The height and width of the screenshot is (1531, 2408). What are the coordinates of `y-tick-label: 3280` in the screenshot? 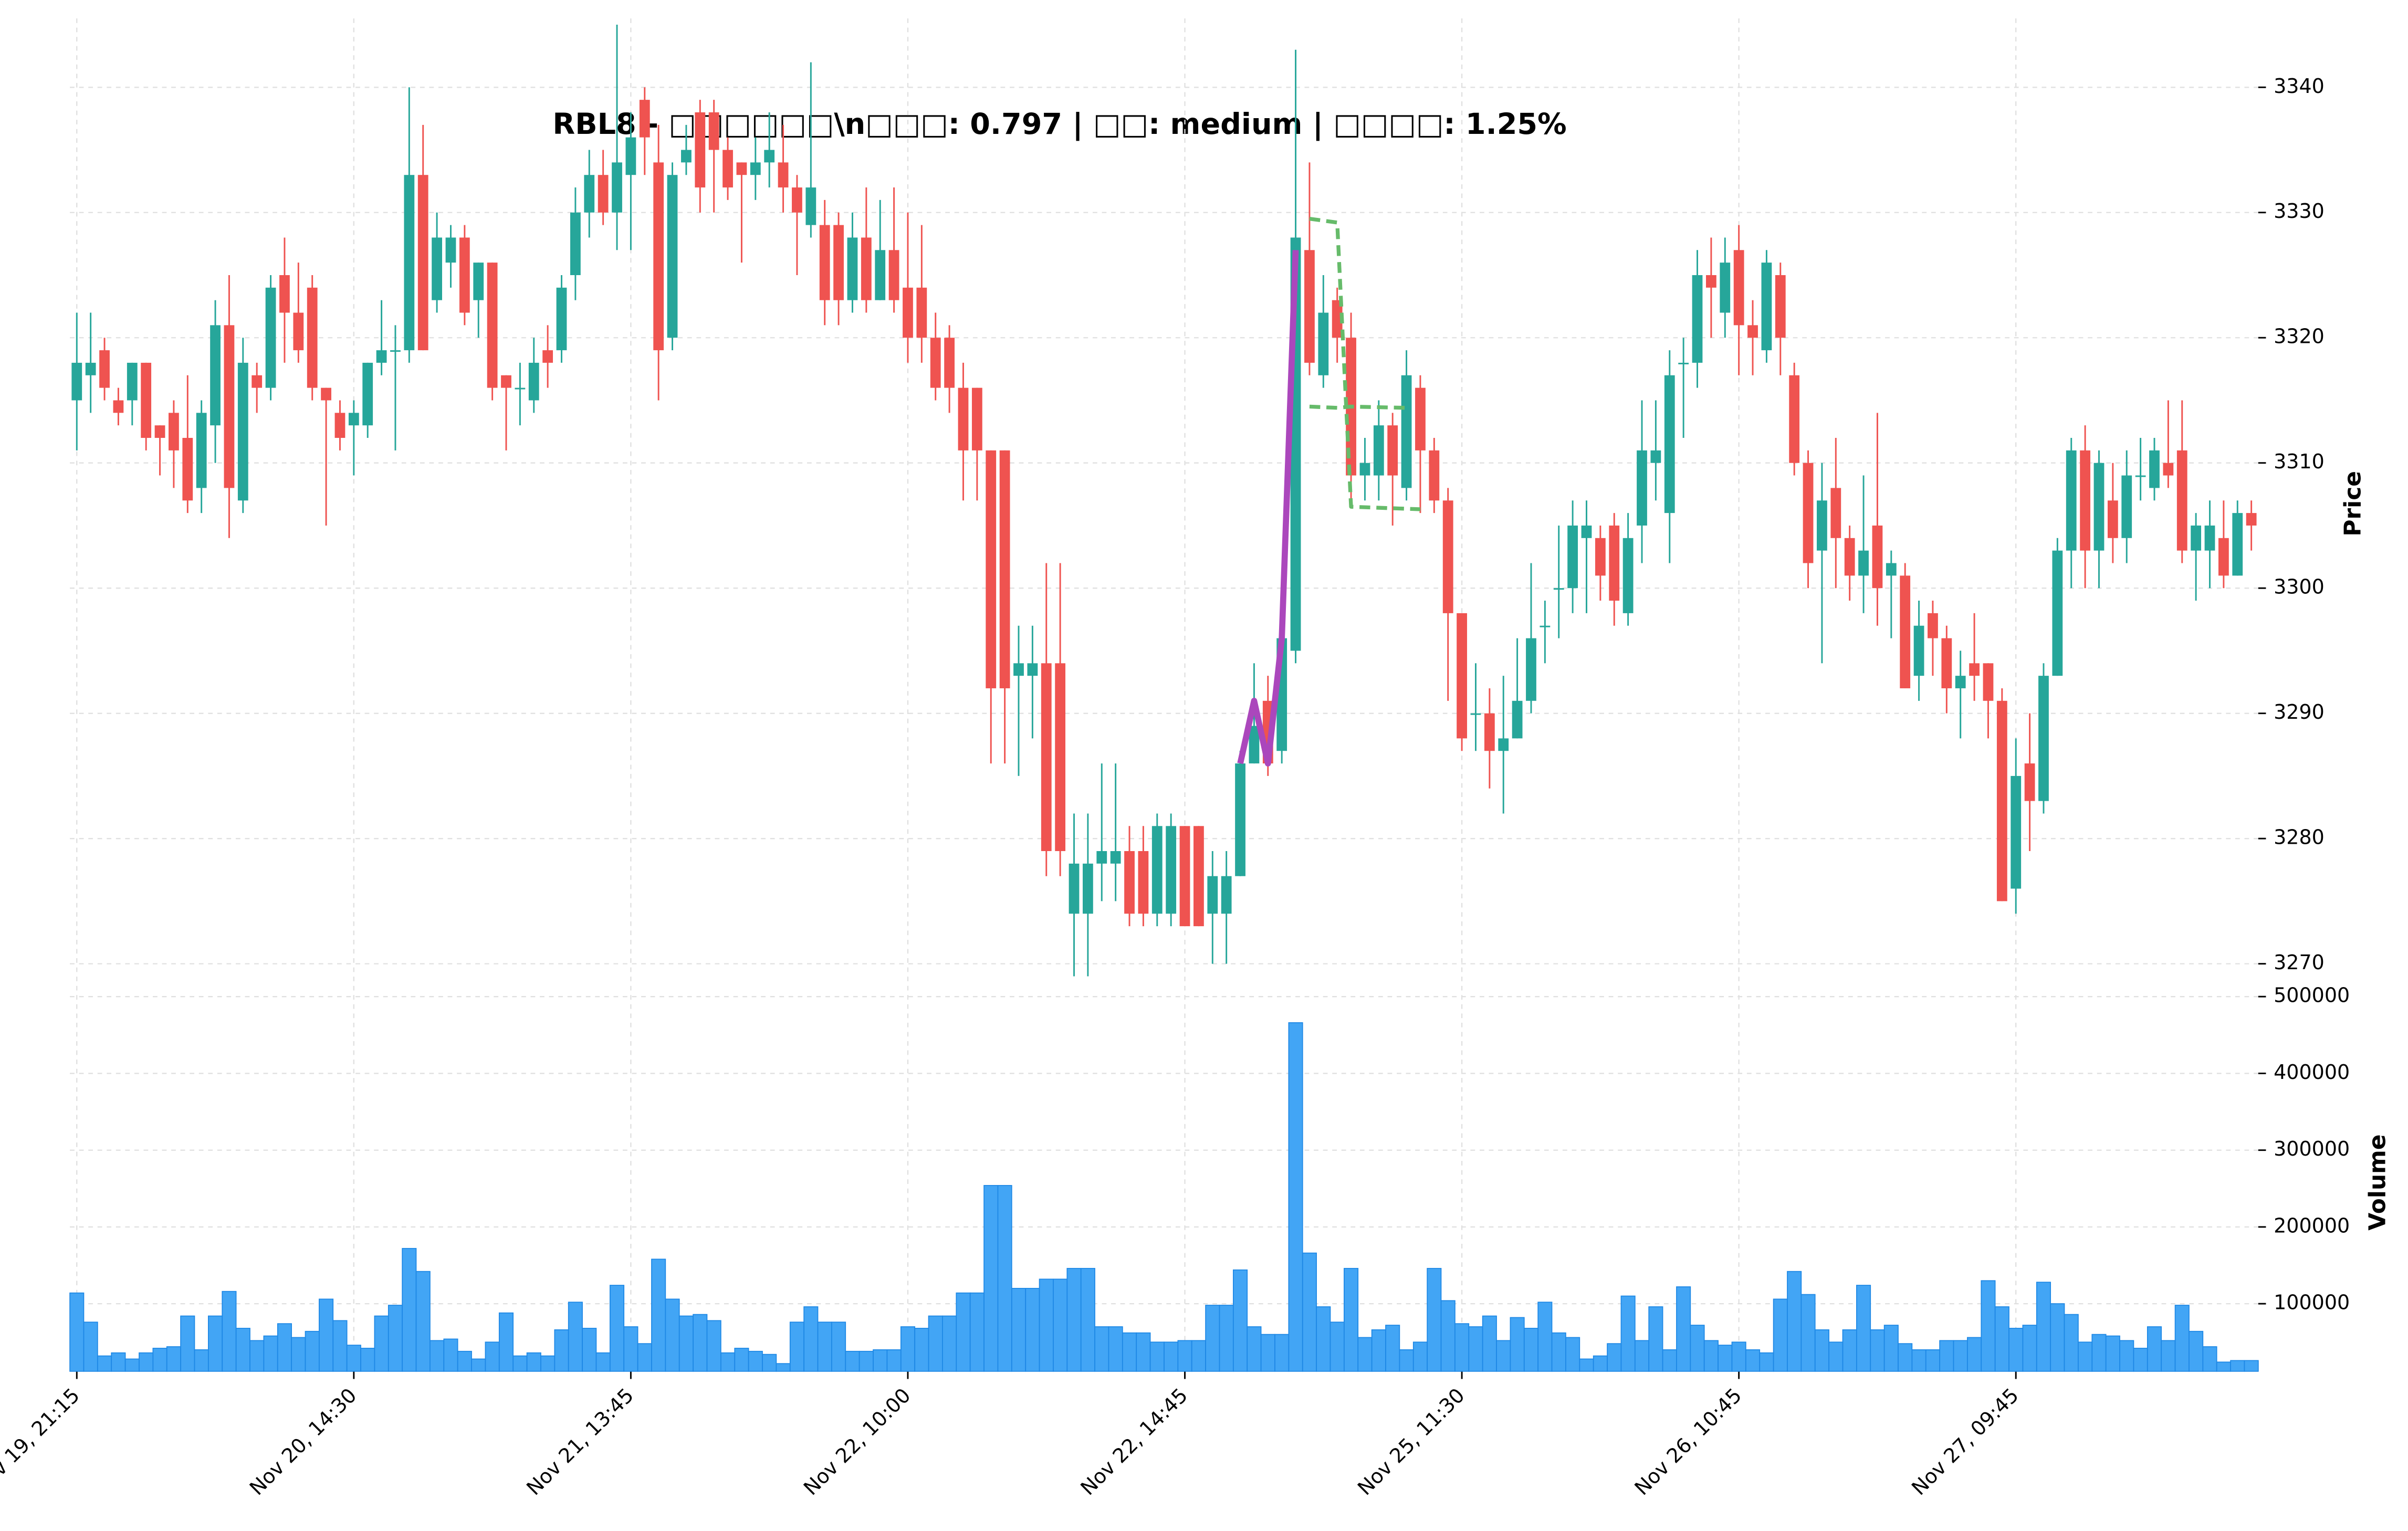 It's located at (2299, 837).